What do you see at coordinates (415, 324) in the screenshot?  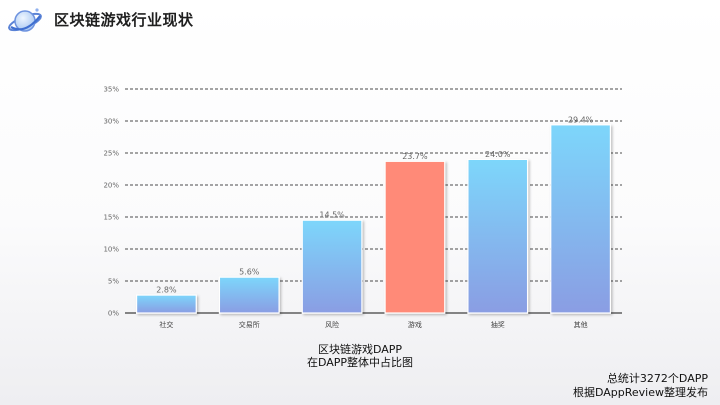 I see `x-category-label: 游戏` at bounding box center [415, 324].